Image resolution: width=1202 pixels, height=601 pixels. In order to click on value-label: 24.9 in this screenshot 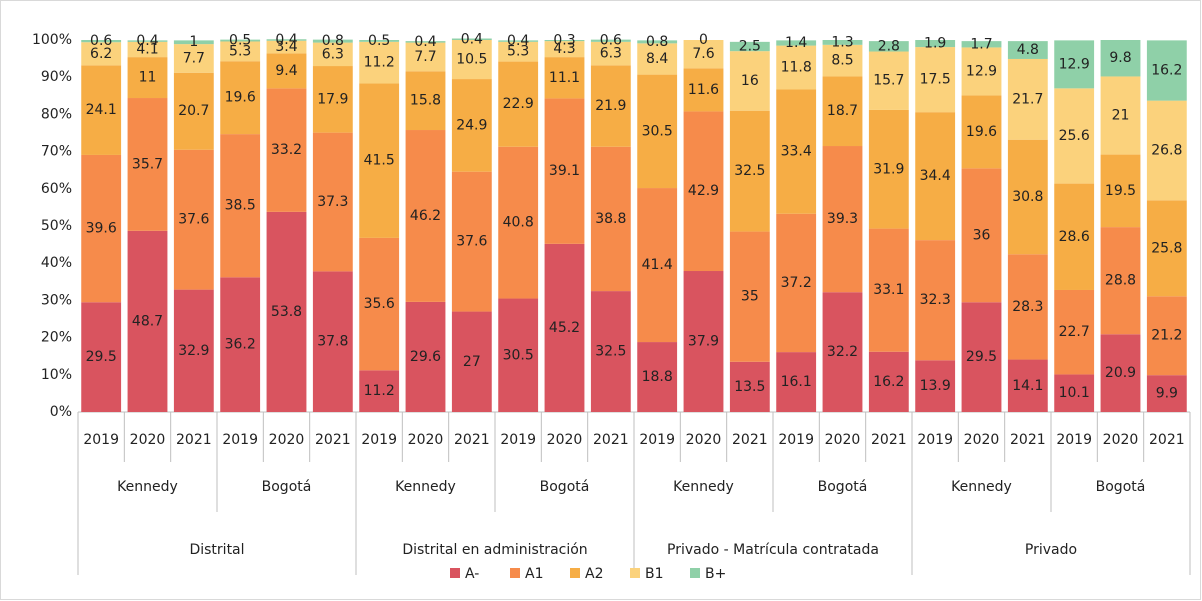, I will do `click(471, 125)`.